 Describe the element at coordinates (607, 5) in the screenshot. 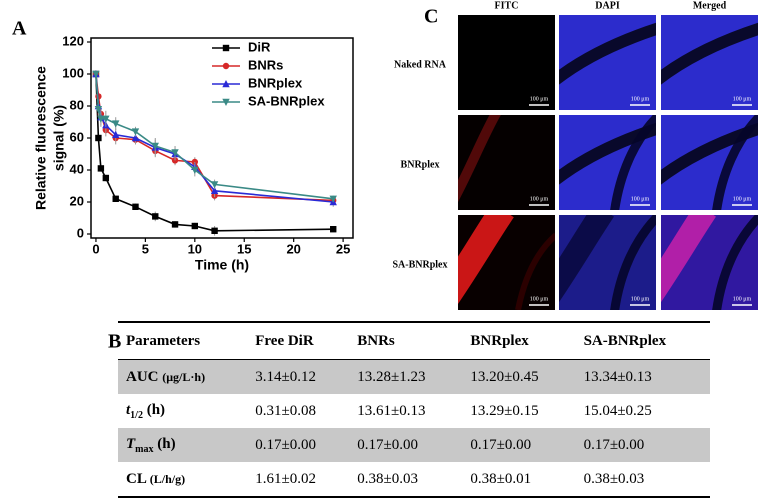

I see `column-label: DAPI` at that location.